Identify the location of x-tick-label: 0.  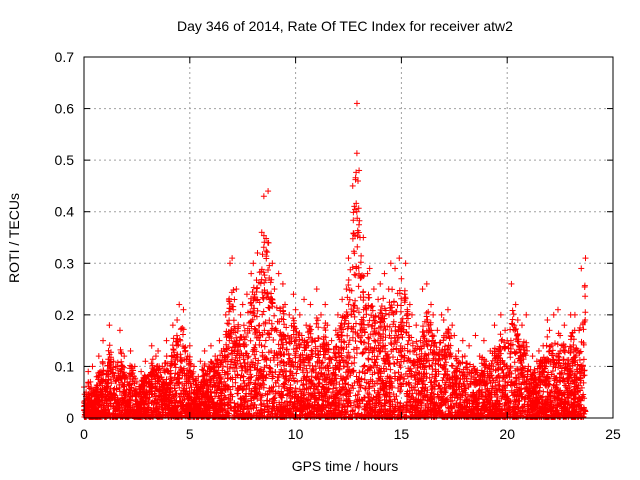
(84, 434).